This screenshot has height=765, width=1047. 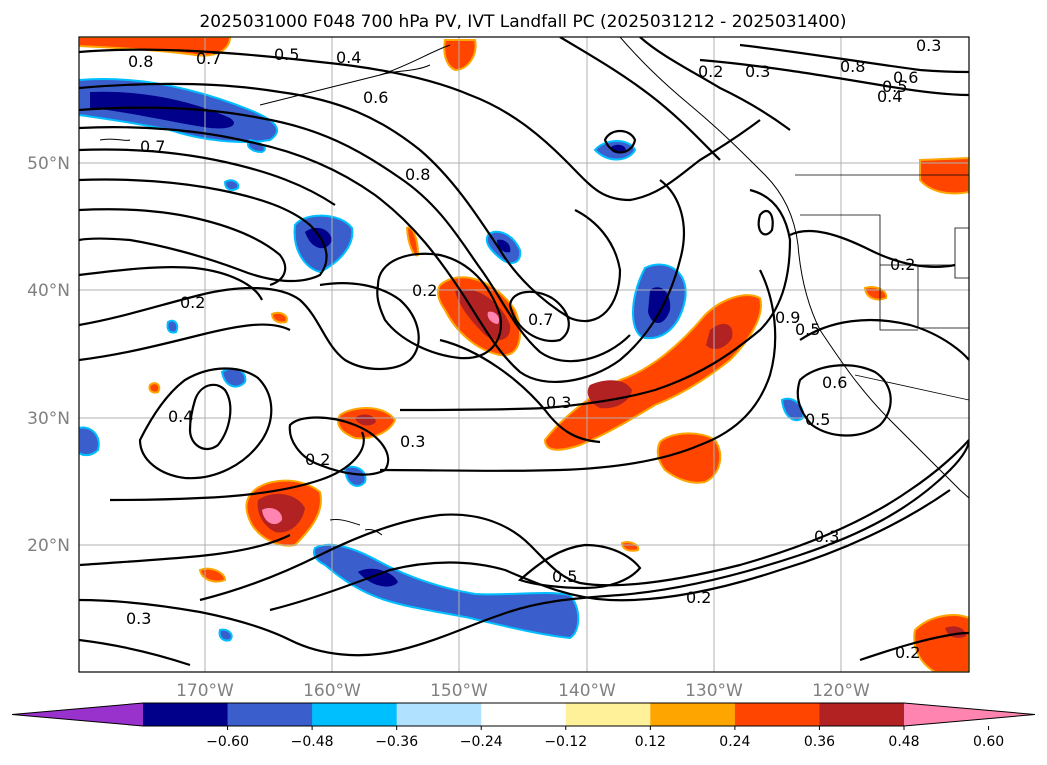 I want to click on lat-label-40n: 40°N, so click(x=48, y=291).